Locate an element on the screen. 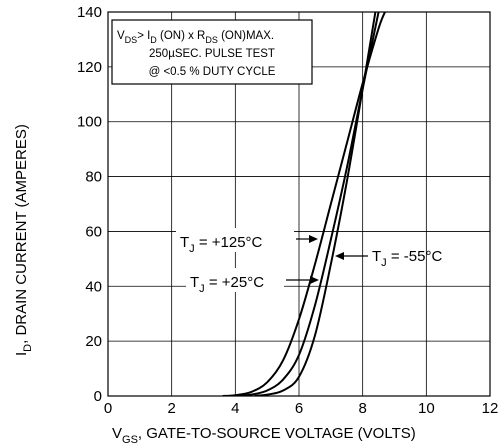  y-title-sub: D is located at coordinates (28, 348).